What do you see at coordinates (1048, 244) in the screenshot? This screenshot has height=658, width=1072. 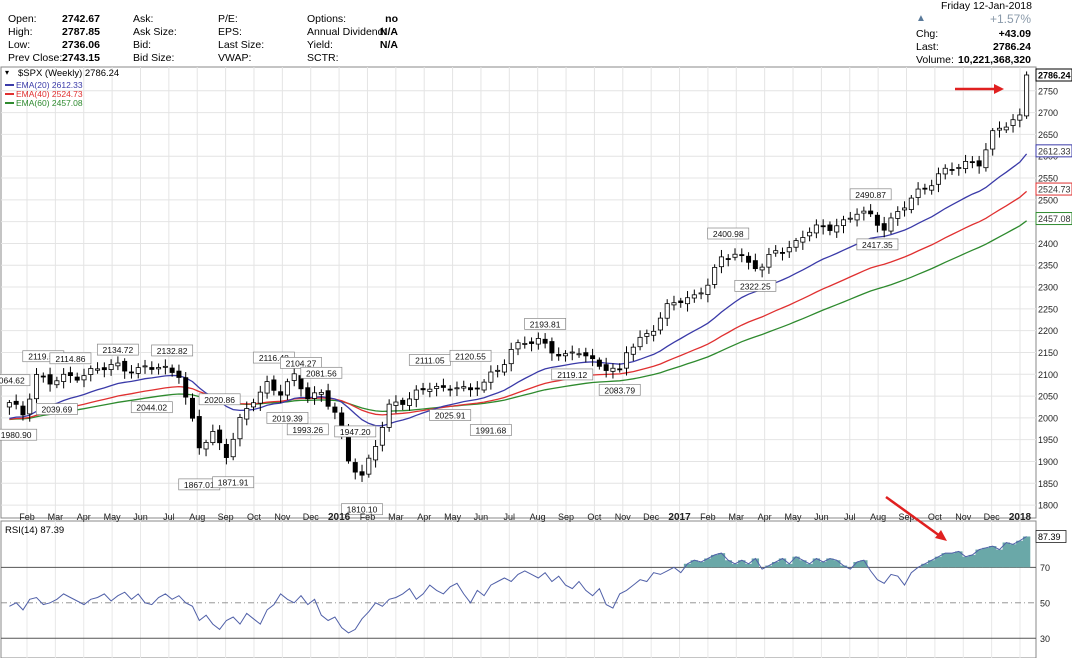 I see `price-tick-label: 2400` at bounding box center [1048, 244].